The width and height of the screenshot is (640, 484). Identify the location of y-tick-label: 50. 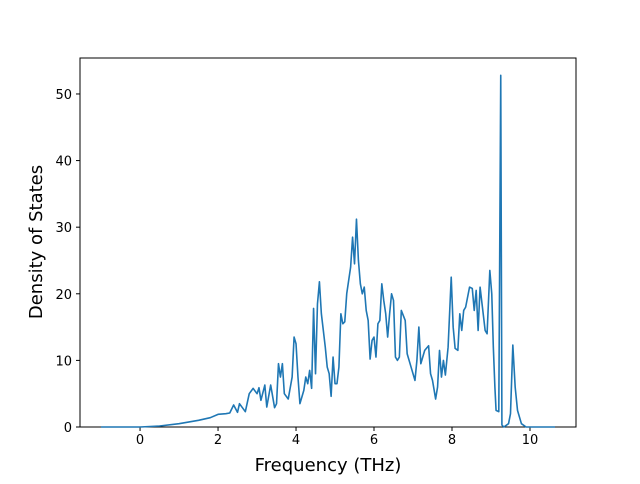
(63, 95).